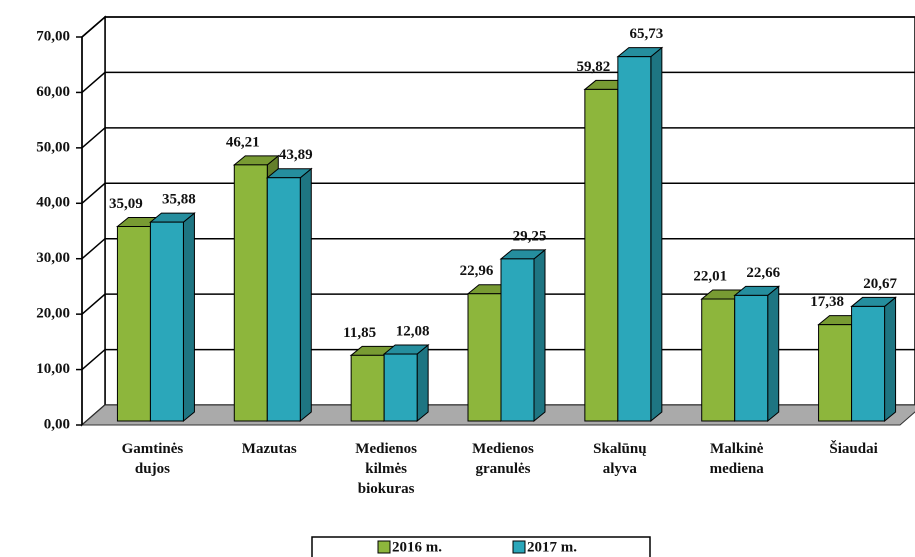  What do you see at coordinates (646, 34) in the screenshot?
I see `value-label: 65,73` at bounding box center [646, 34].